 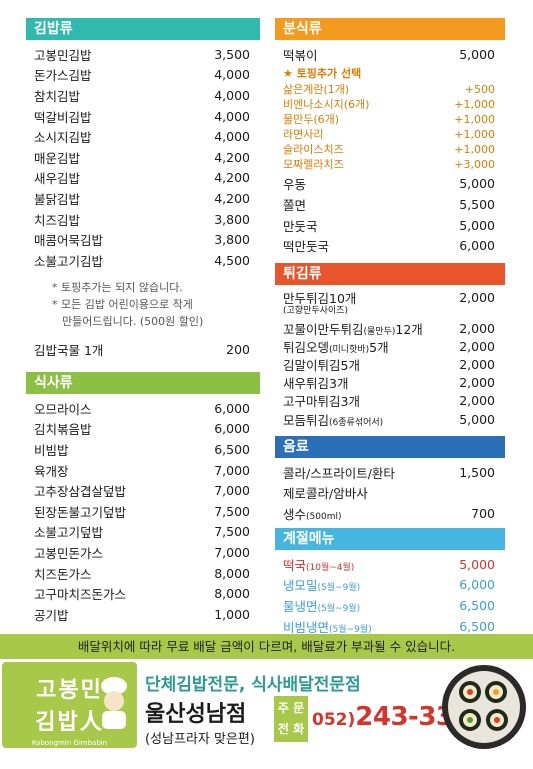 I want to click on gimbap-item-row: 매콤어묵김밥 3,800, so click(x=143, y=239).